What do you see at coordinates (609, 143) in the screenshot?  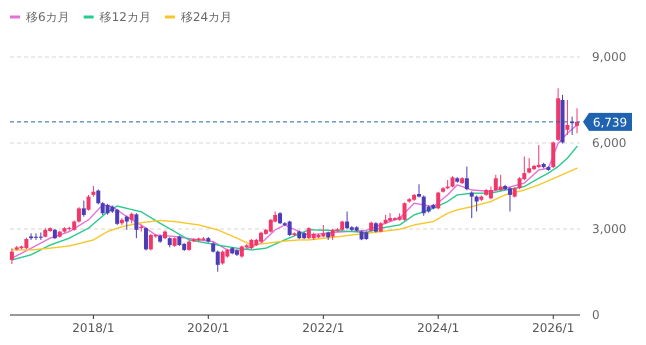 I see `y-tick-label: 6,000` at bounding box center [609, 143].